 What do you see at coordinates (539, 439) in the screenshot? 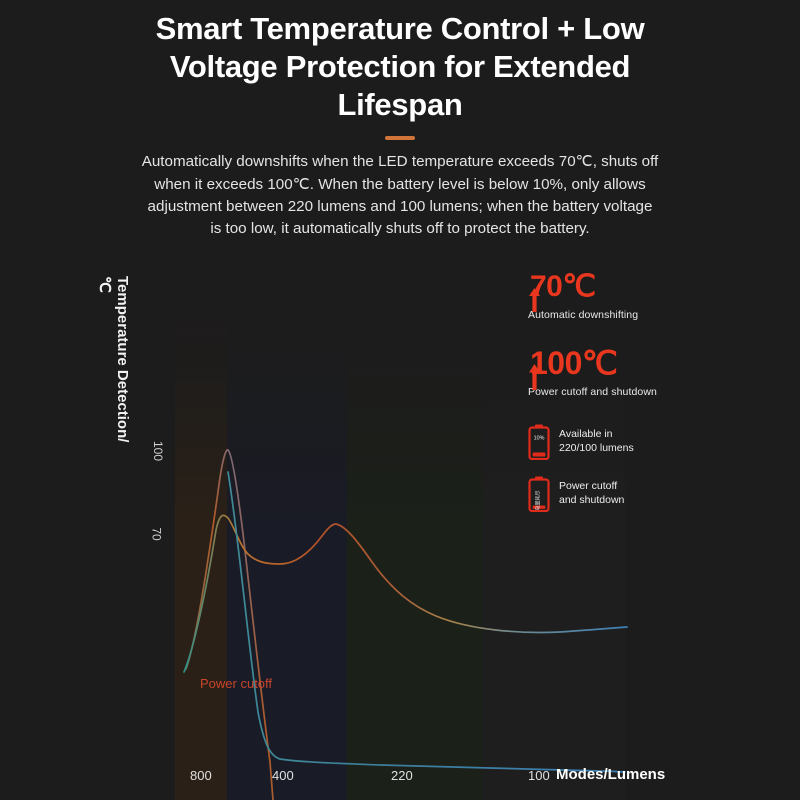
I see `svg-text: 10%` at bounding box center [539, 439].